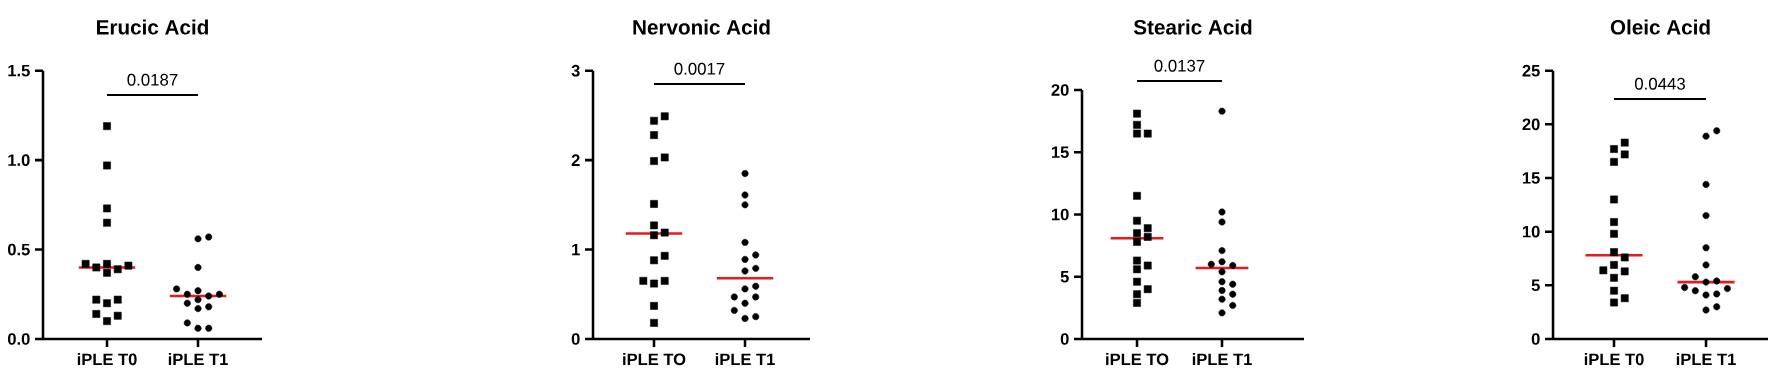 The height and width of the screenshot is (379, 1772). I want to click on chart-title: Stearic Acid, so click(1192, 27).